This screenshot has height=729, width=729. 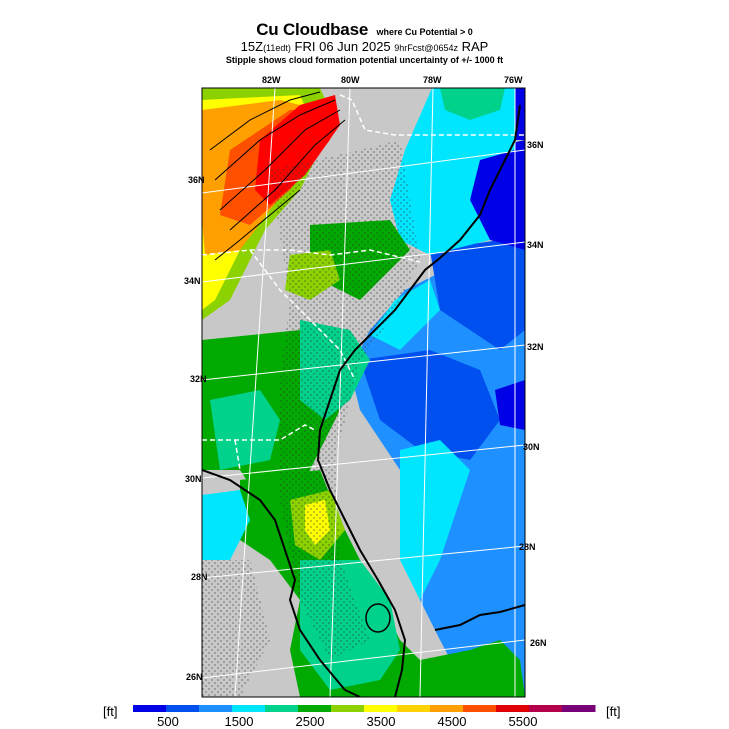 I want to click on stipple-uncertainty-fl, so click(x=236, y=628).